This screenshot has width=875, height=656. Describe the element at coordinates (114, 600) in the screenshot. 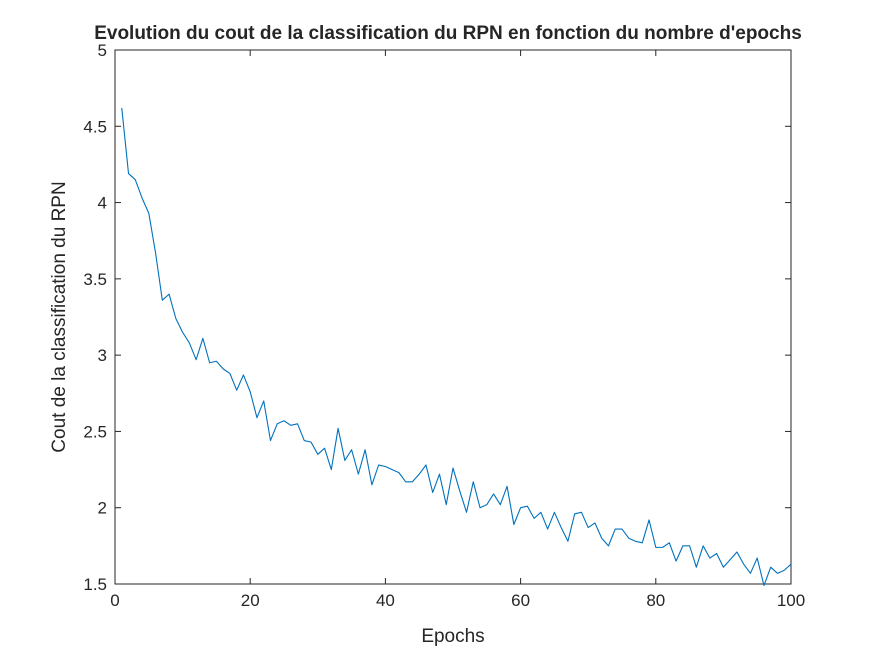

I see `x-tick-label: 0` at that location.